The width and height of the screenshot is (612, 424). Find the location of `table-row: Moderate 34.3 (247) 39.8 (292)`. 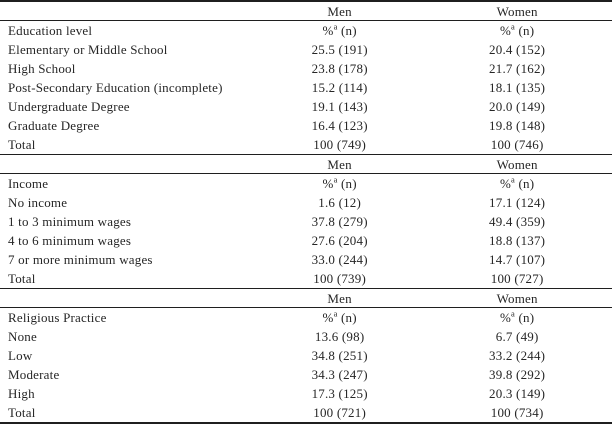

table-row: Moderate 34.3 (247) 39.8 (292) is located at coordinates (306, 374).